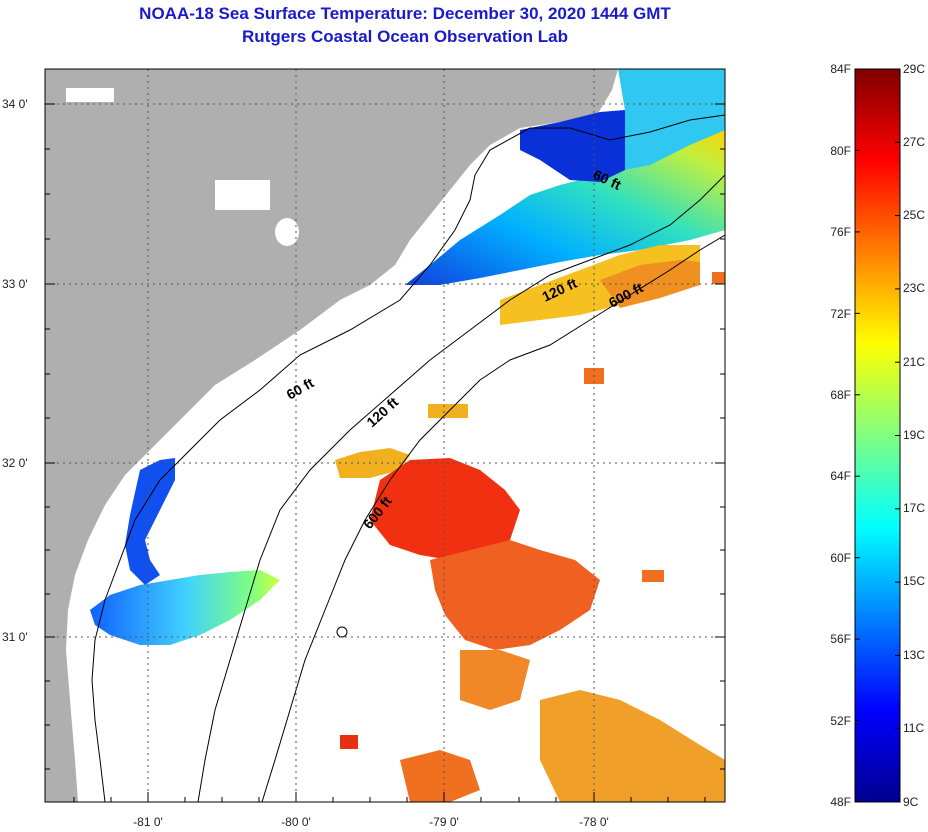 The image size is (928, 832). I want to click on seamount-contour, so click(342, 632).